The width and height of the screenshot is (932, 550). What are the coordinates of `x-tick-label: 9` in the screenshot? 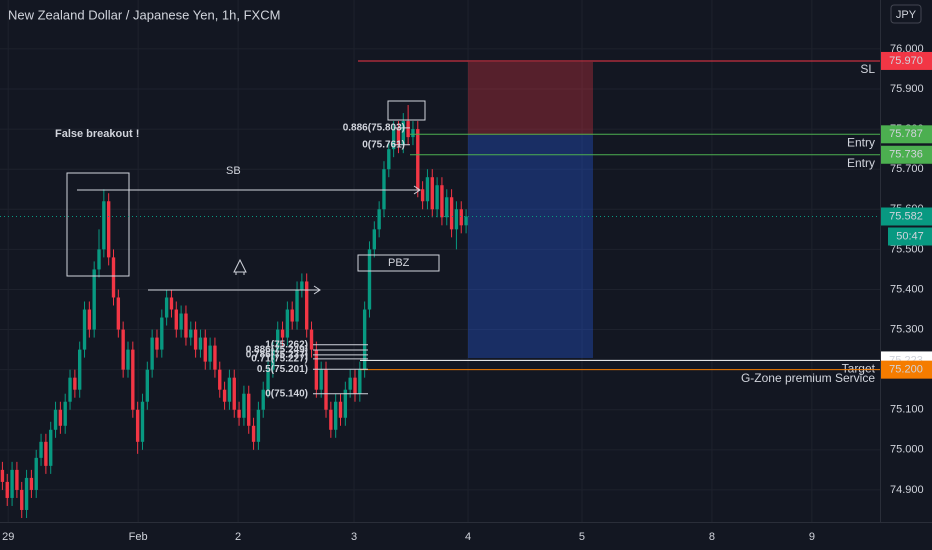 It's located at (812, 537).